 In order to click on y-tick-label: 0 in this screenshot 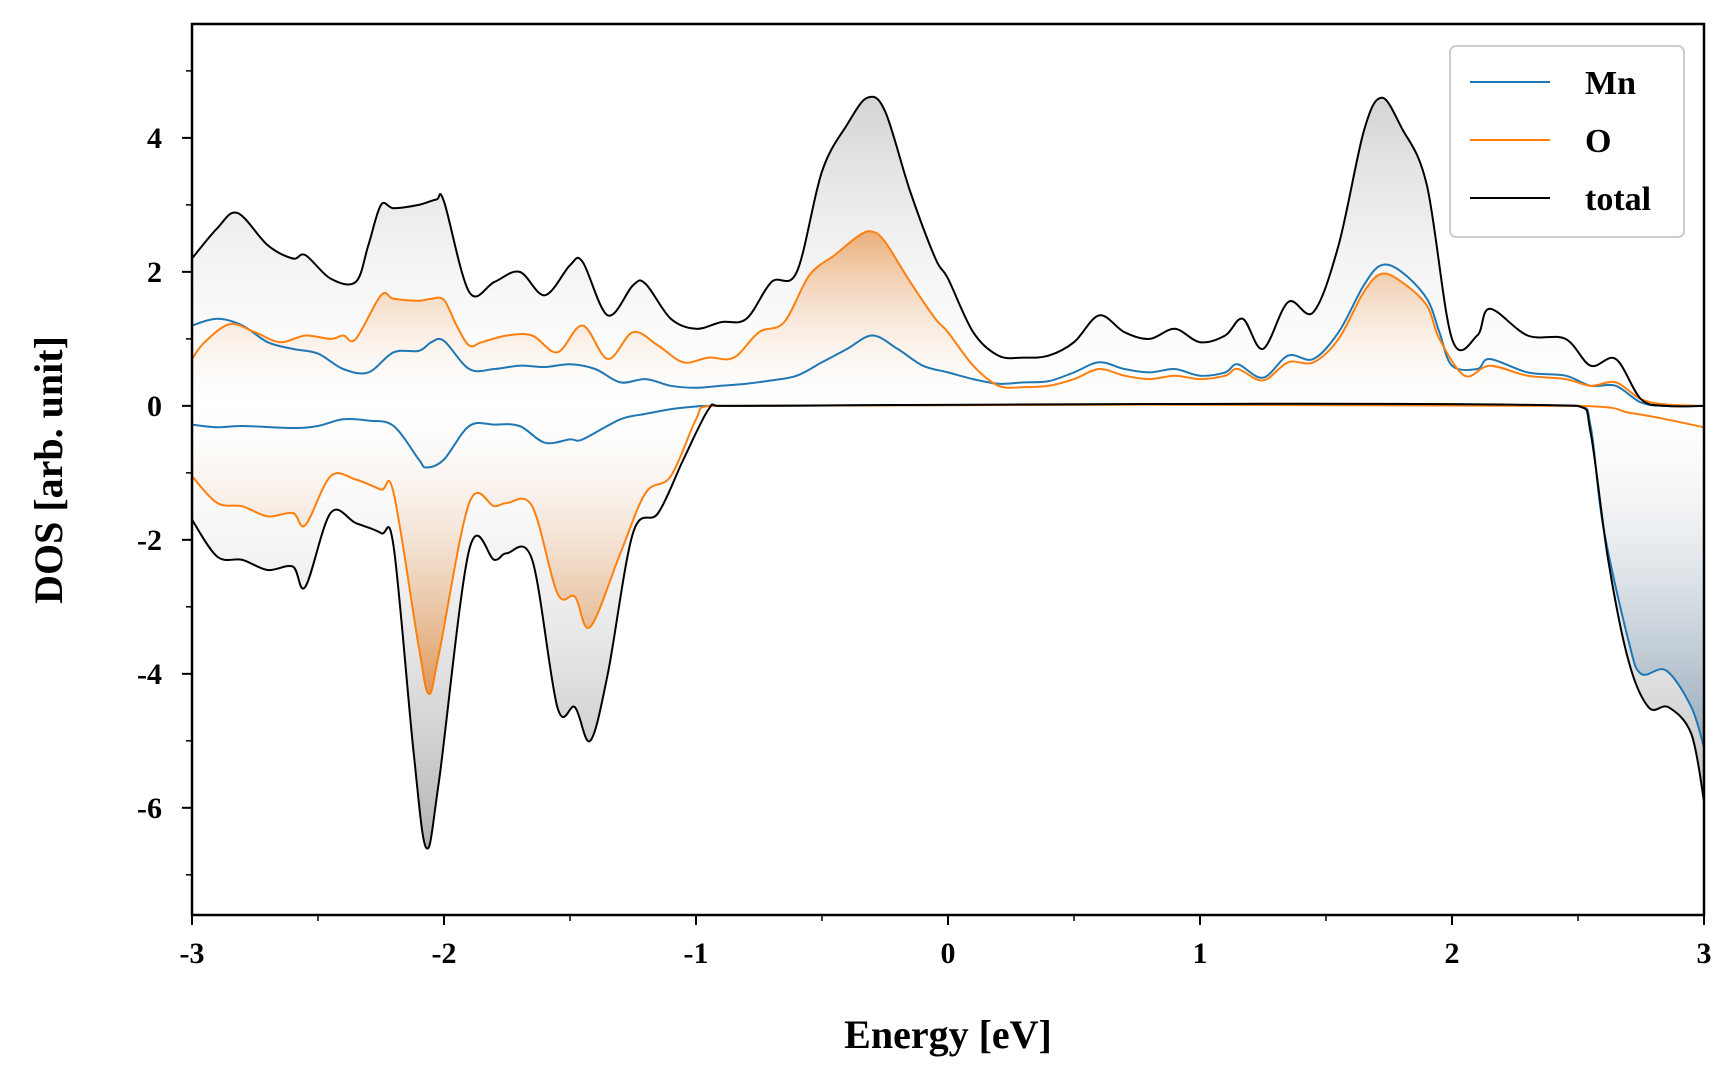, I will do `click(154, 406)`.